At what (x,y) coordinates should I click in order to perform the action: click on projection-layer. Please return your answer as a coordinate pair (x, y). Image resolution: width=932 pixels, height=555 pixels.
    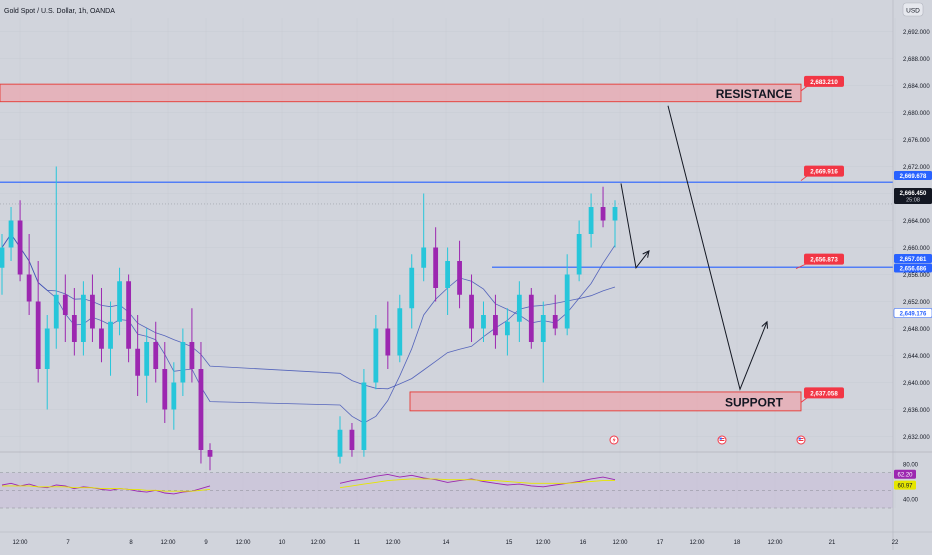
    Looking at the image, I should click on (694, 248).